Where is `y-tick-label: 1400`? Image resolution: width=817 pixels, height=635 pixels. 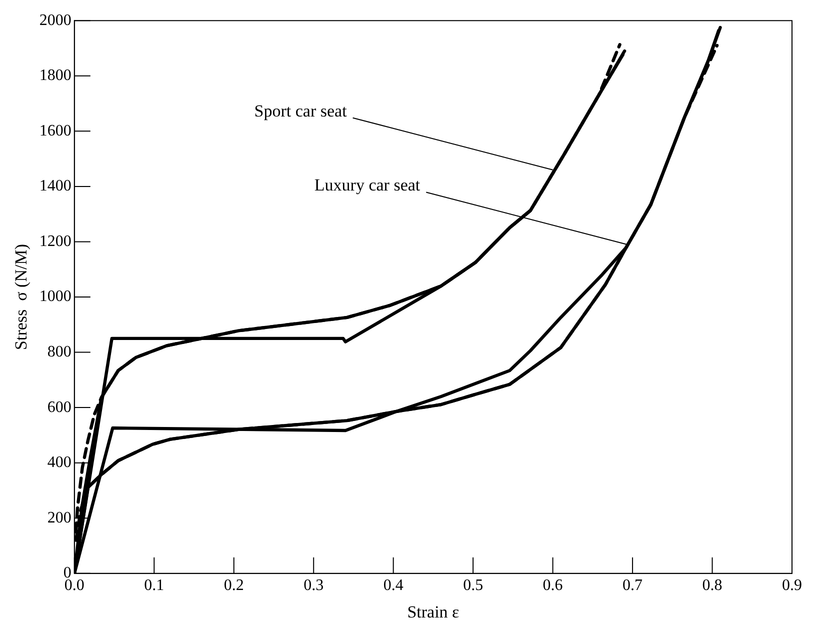
y-tick-label: 1400 is located at coordinates (55, 186).